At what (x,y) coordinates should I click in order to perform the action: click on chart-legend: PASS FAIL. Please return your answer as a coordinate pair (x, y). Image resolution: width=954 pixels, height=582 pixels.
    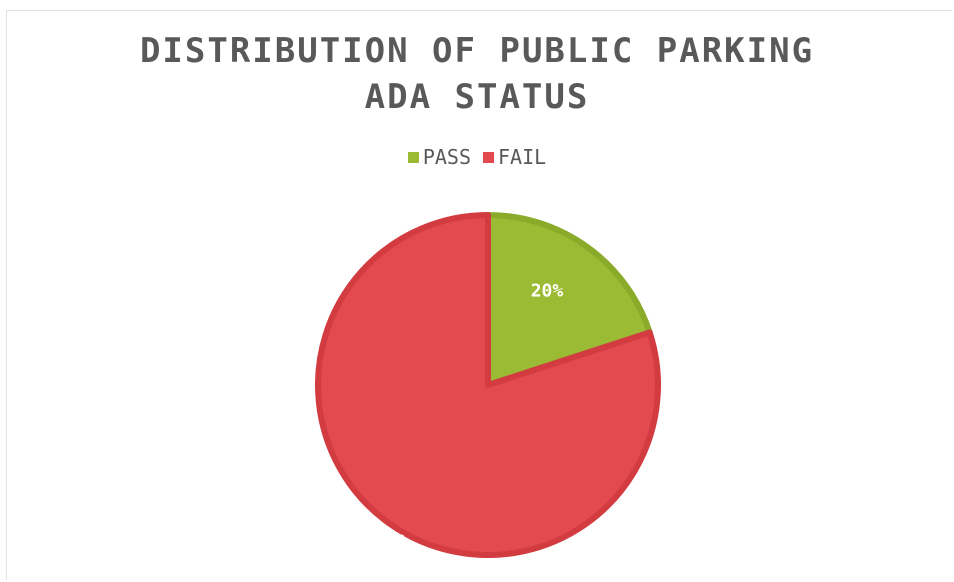
    Looking at the image, I should click on (477, 157).